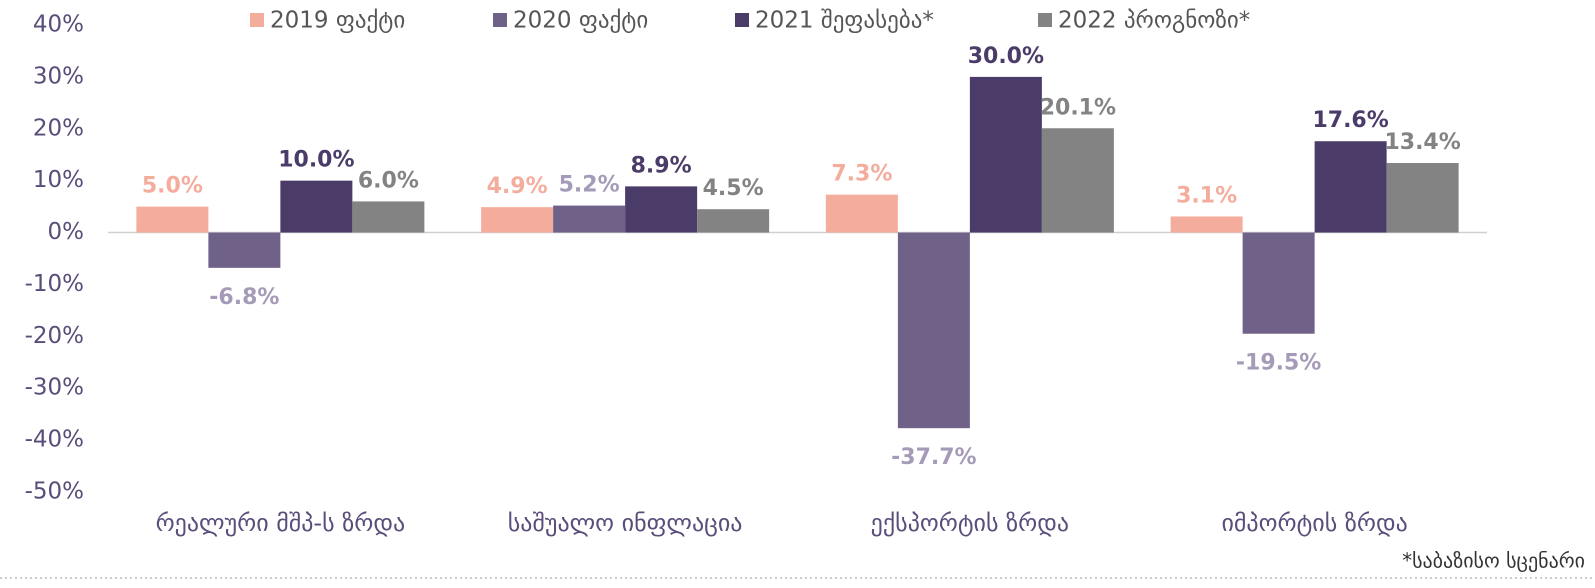 The width and height of the screenshot is (1595, 588). I want to click on value-label: 20.1%, so click(1078, 107).